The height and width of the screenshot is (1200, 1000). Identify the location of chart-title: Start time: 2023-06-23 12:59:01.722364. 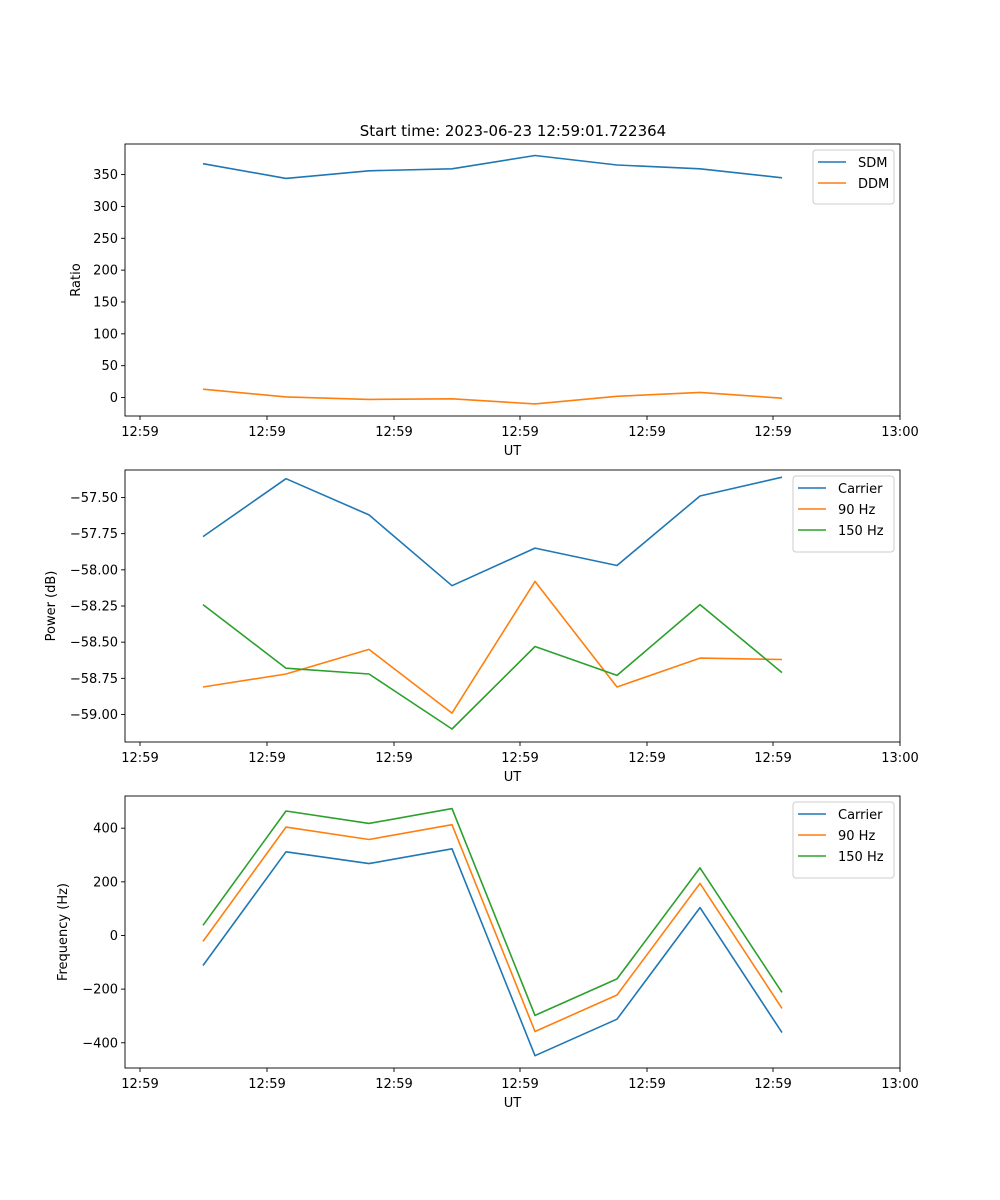
(513, 131).